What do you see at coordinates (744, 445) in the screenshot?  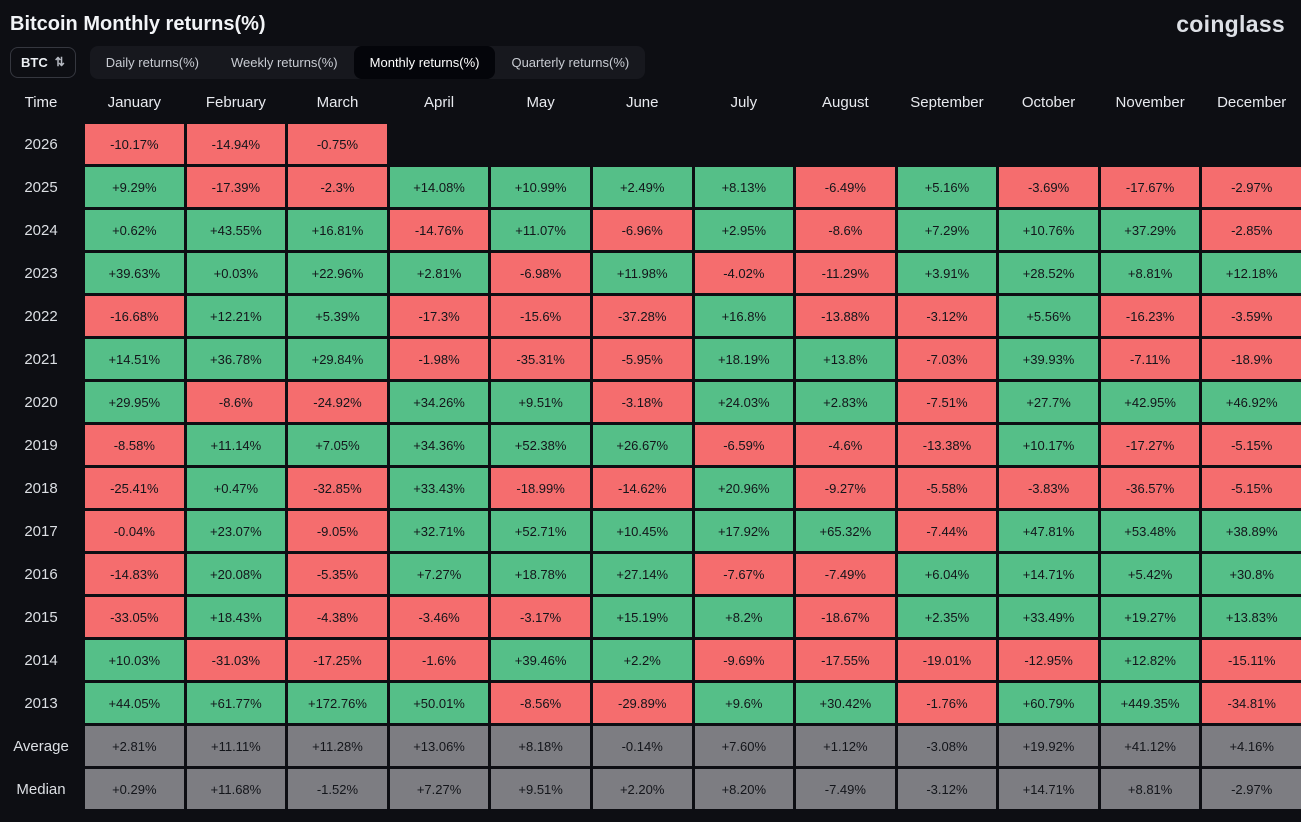 I see `return-cell: -6.59%` at bounding box center [744, 445].